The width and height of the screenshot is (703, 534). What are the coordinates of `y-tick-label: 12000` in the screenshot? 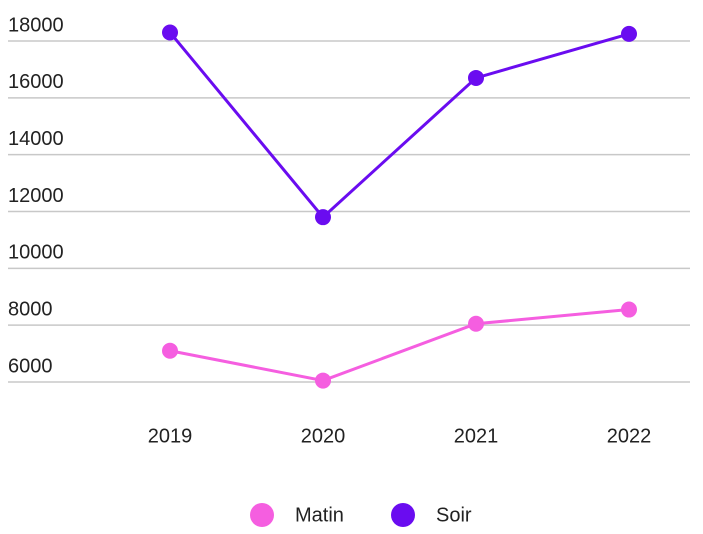 It's located at (36, 196).